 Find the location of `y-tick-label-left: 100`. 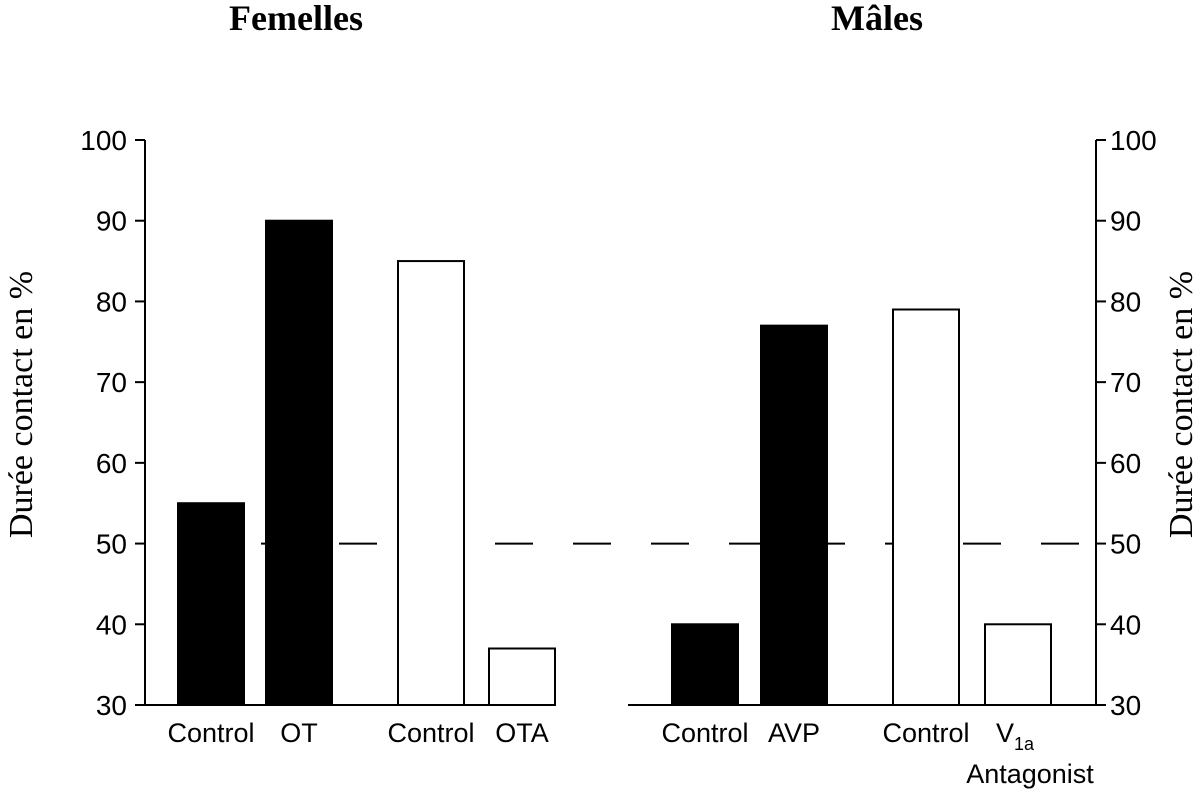

y-tick-label-left: 100 is located at coordinates (103, 140).